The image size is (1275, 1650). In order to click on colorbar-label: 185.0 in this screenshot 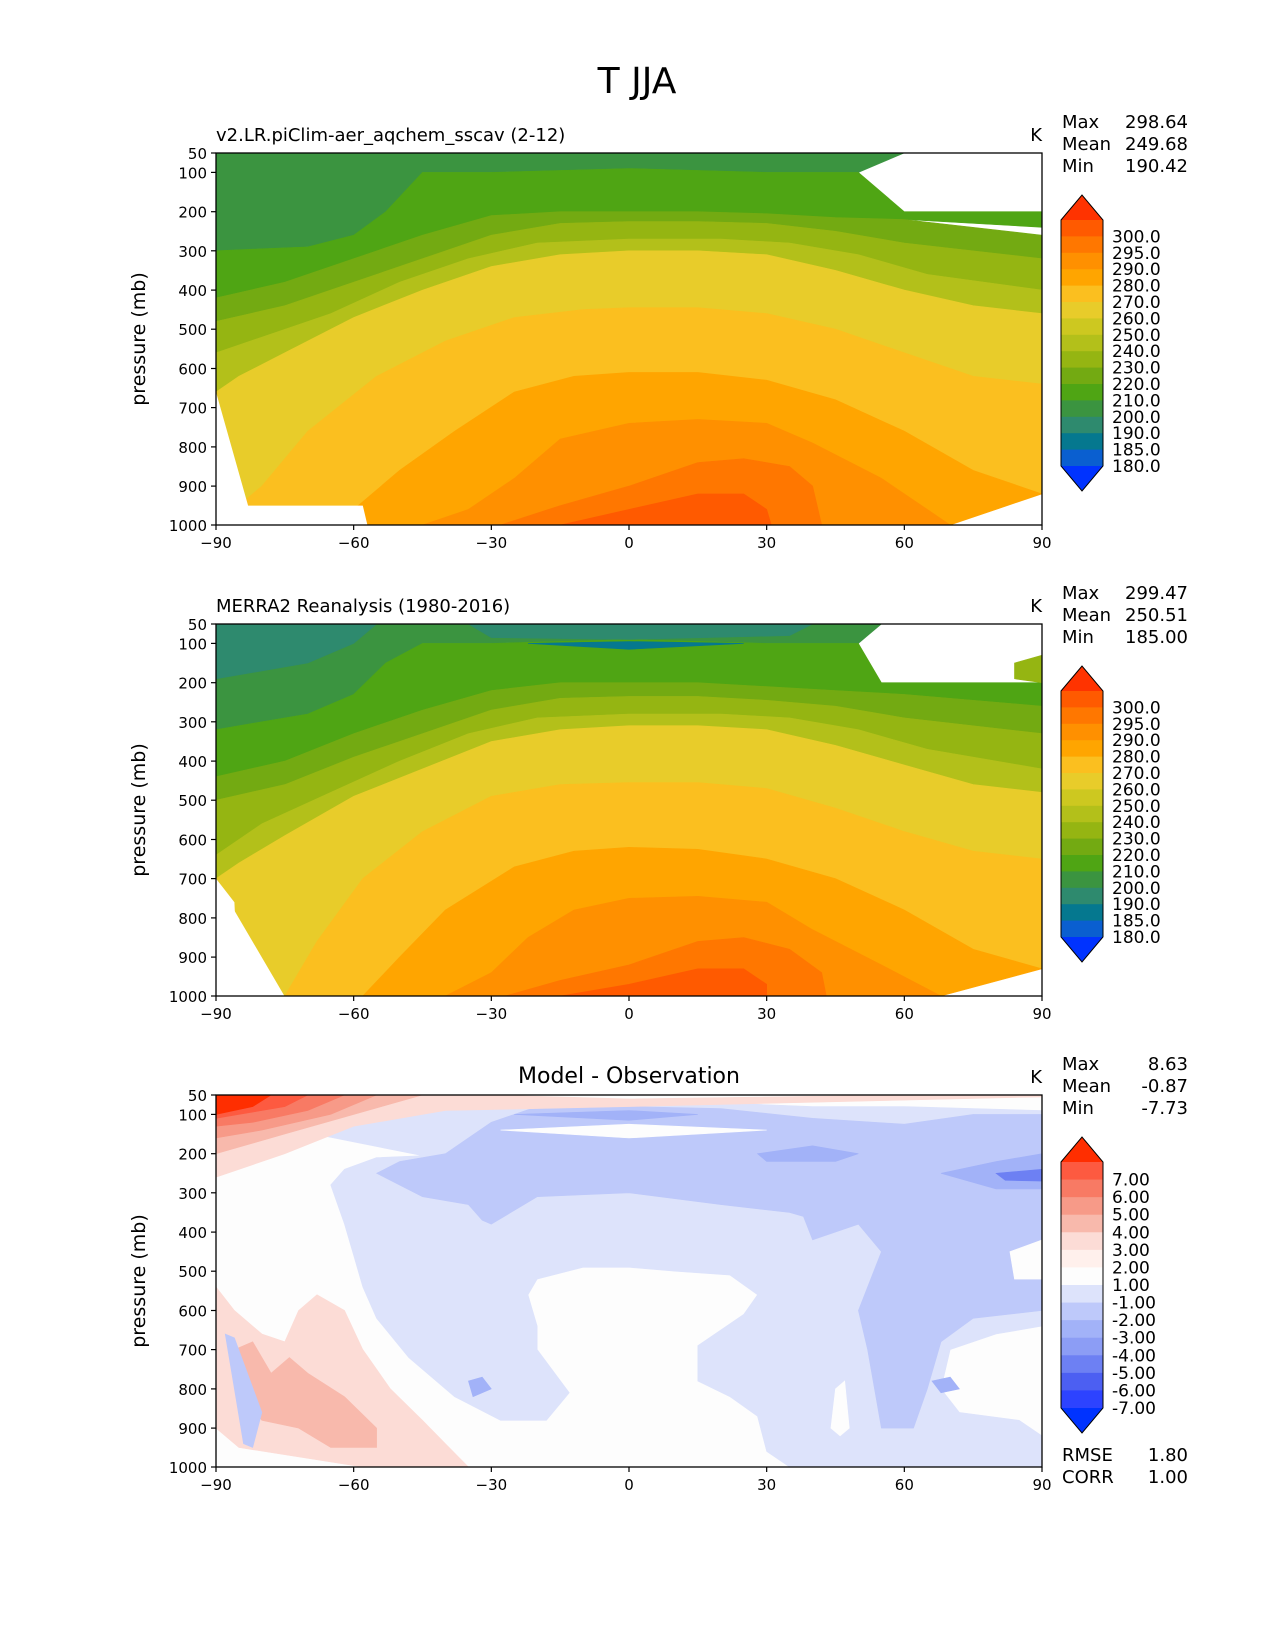, I will do `click(1136, 922)`.